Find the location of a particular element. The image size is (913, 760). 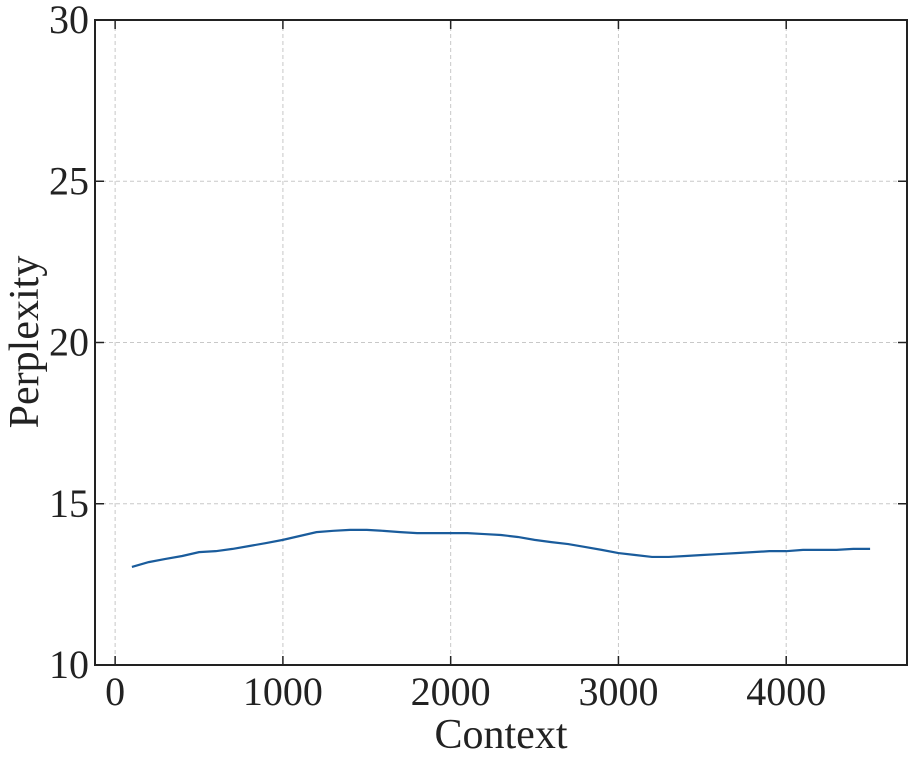

y-tick-label: 30 is located at coordinates (69, 21).